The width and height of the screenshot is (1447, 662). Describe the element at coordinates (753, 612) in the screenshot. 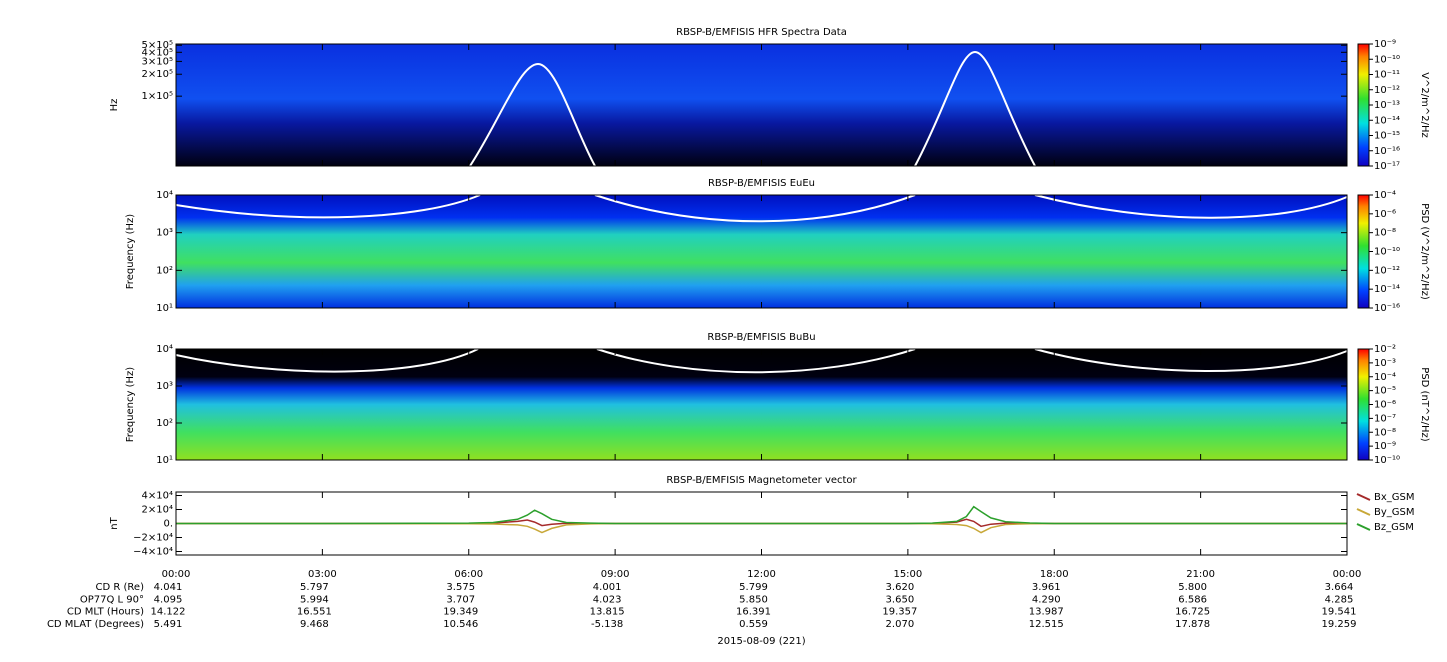

I see `ephemeris-value: 16.391` at that location.